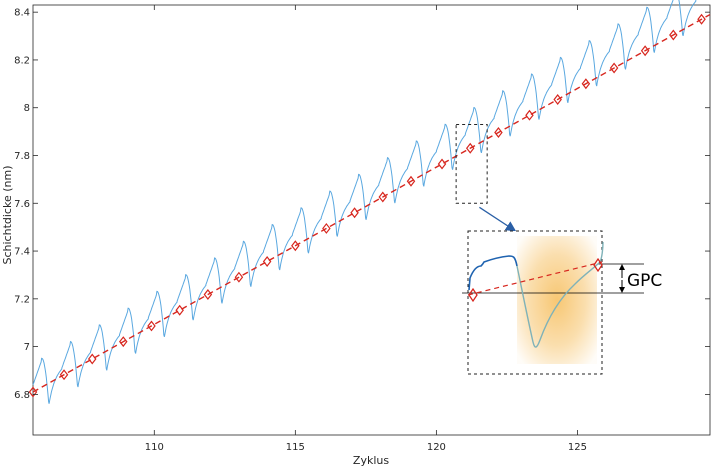  I want to click on zoom-source-box, so click(471, 163).